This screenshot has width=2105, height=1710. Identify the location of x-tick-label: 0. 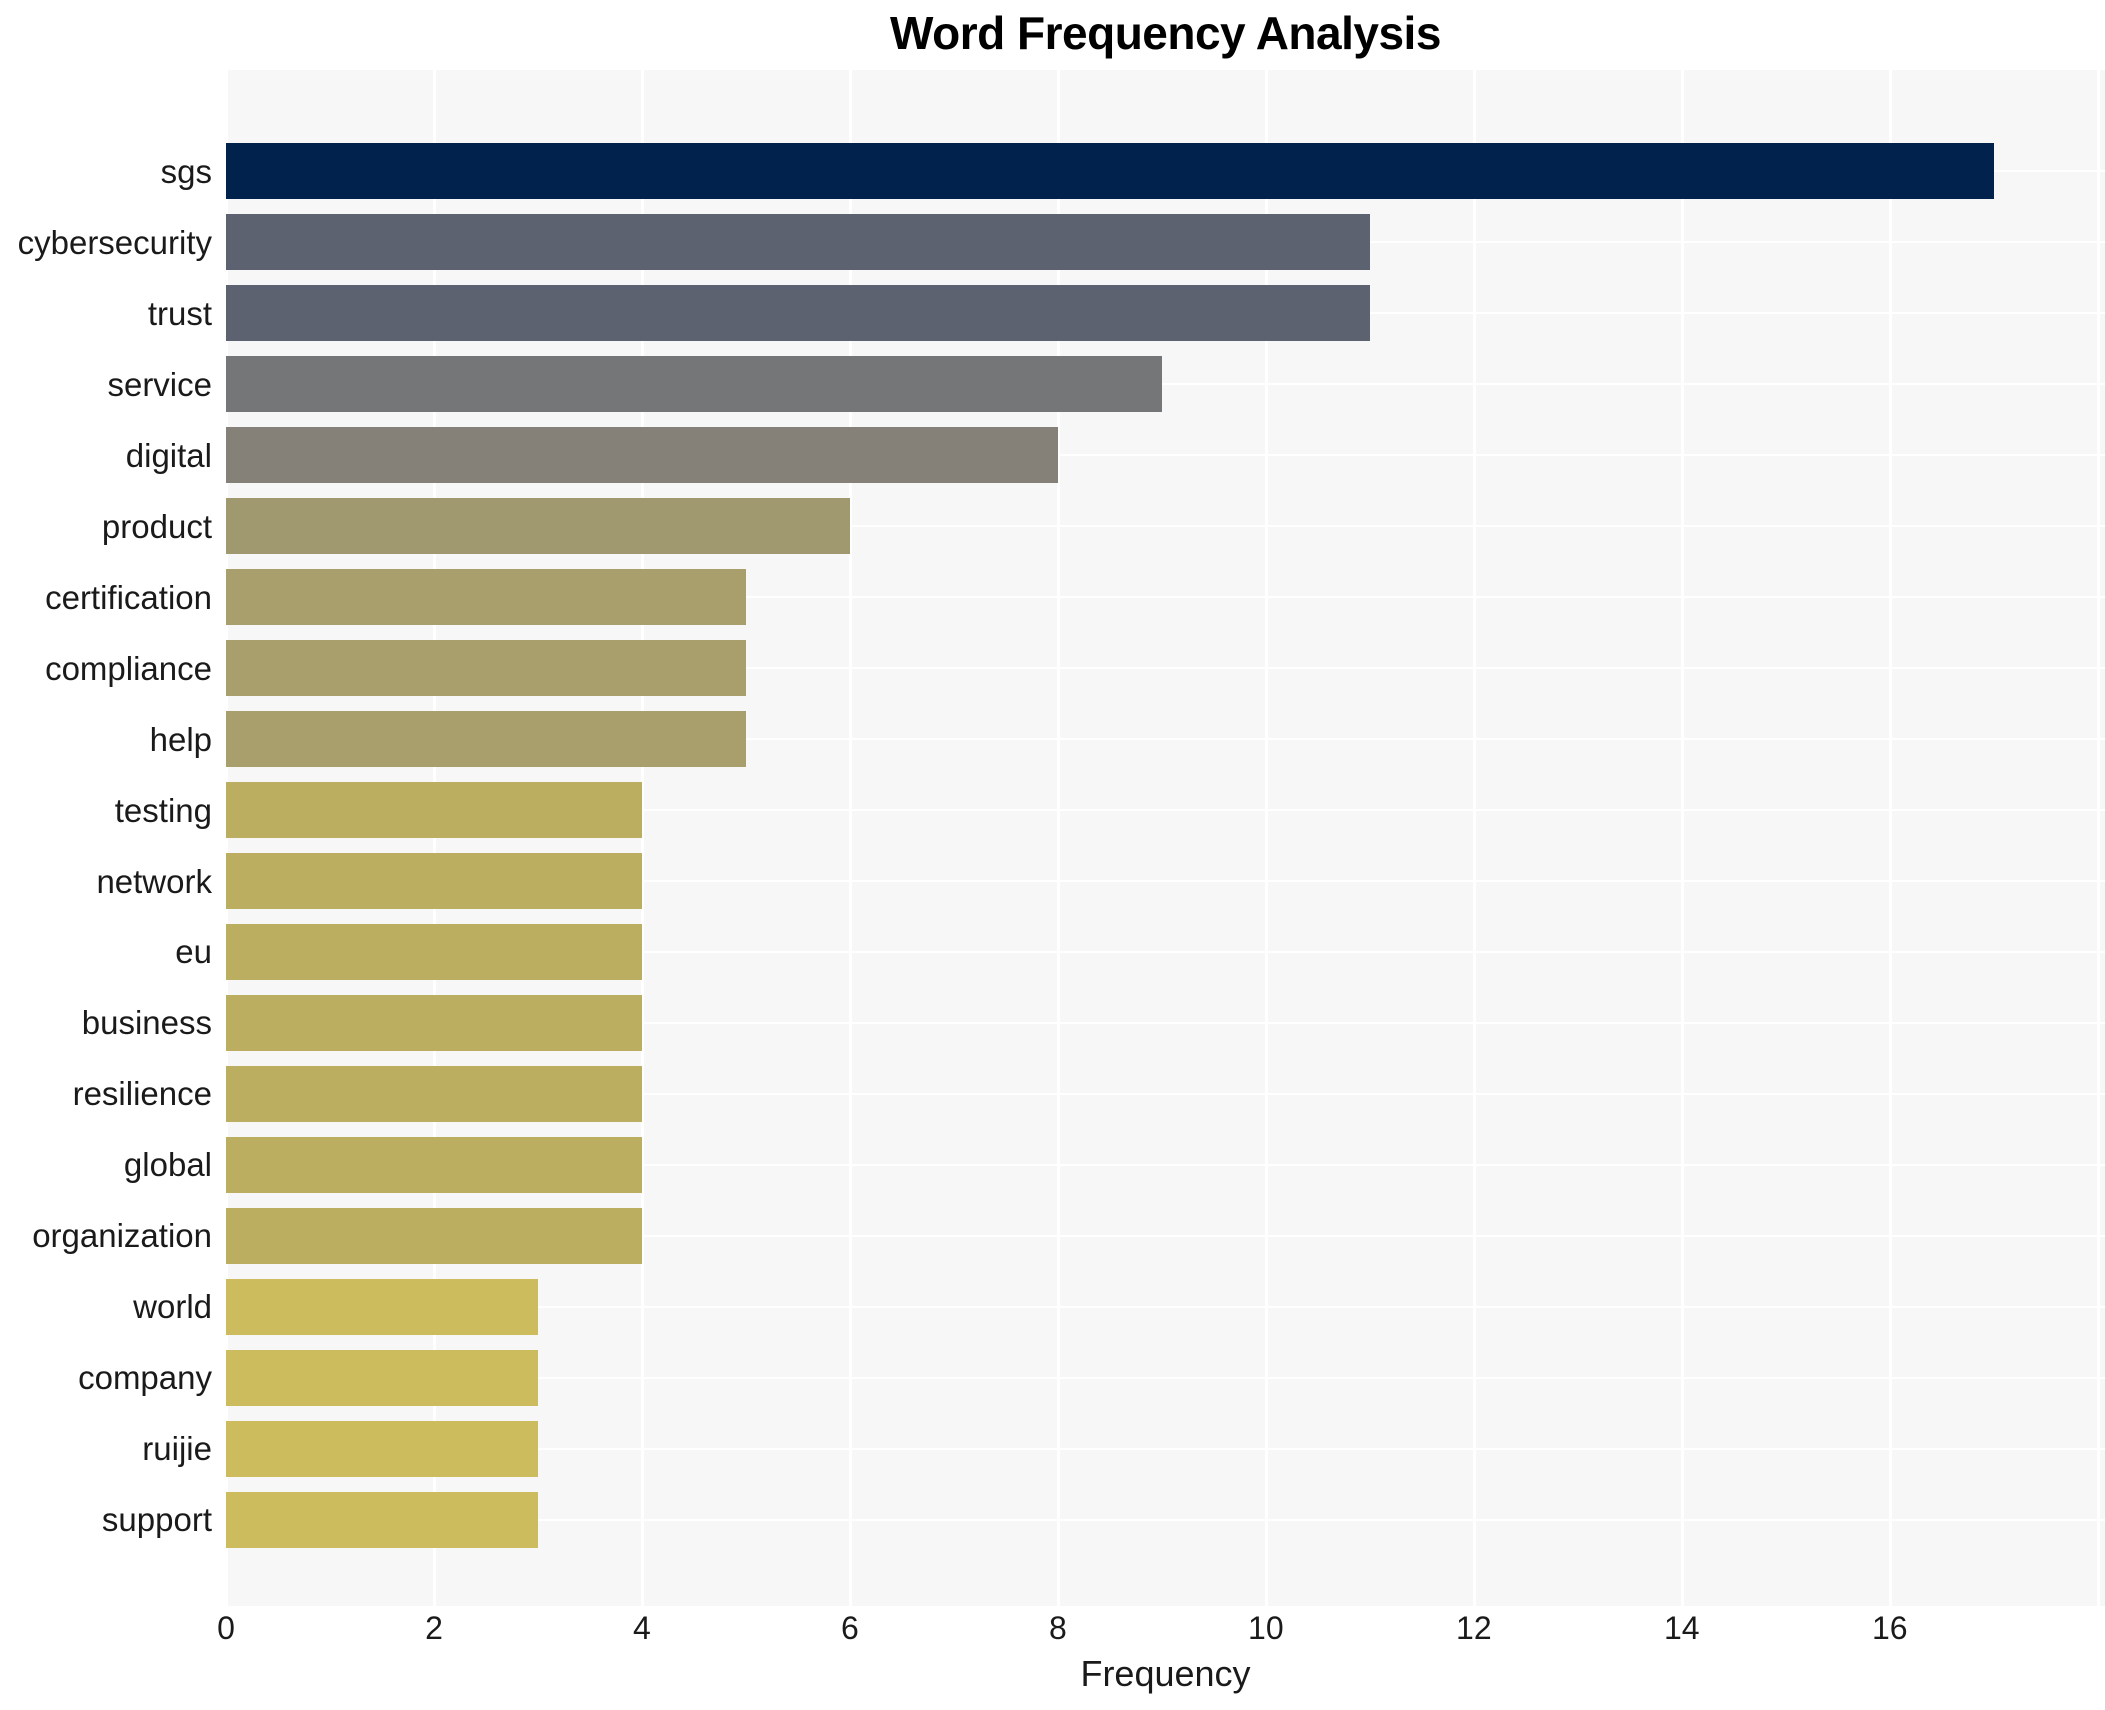
(226, 1628).